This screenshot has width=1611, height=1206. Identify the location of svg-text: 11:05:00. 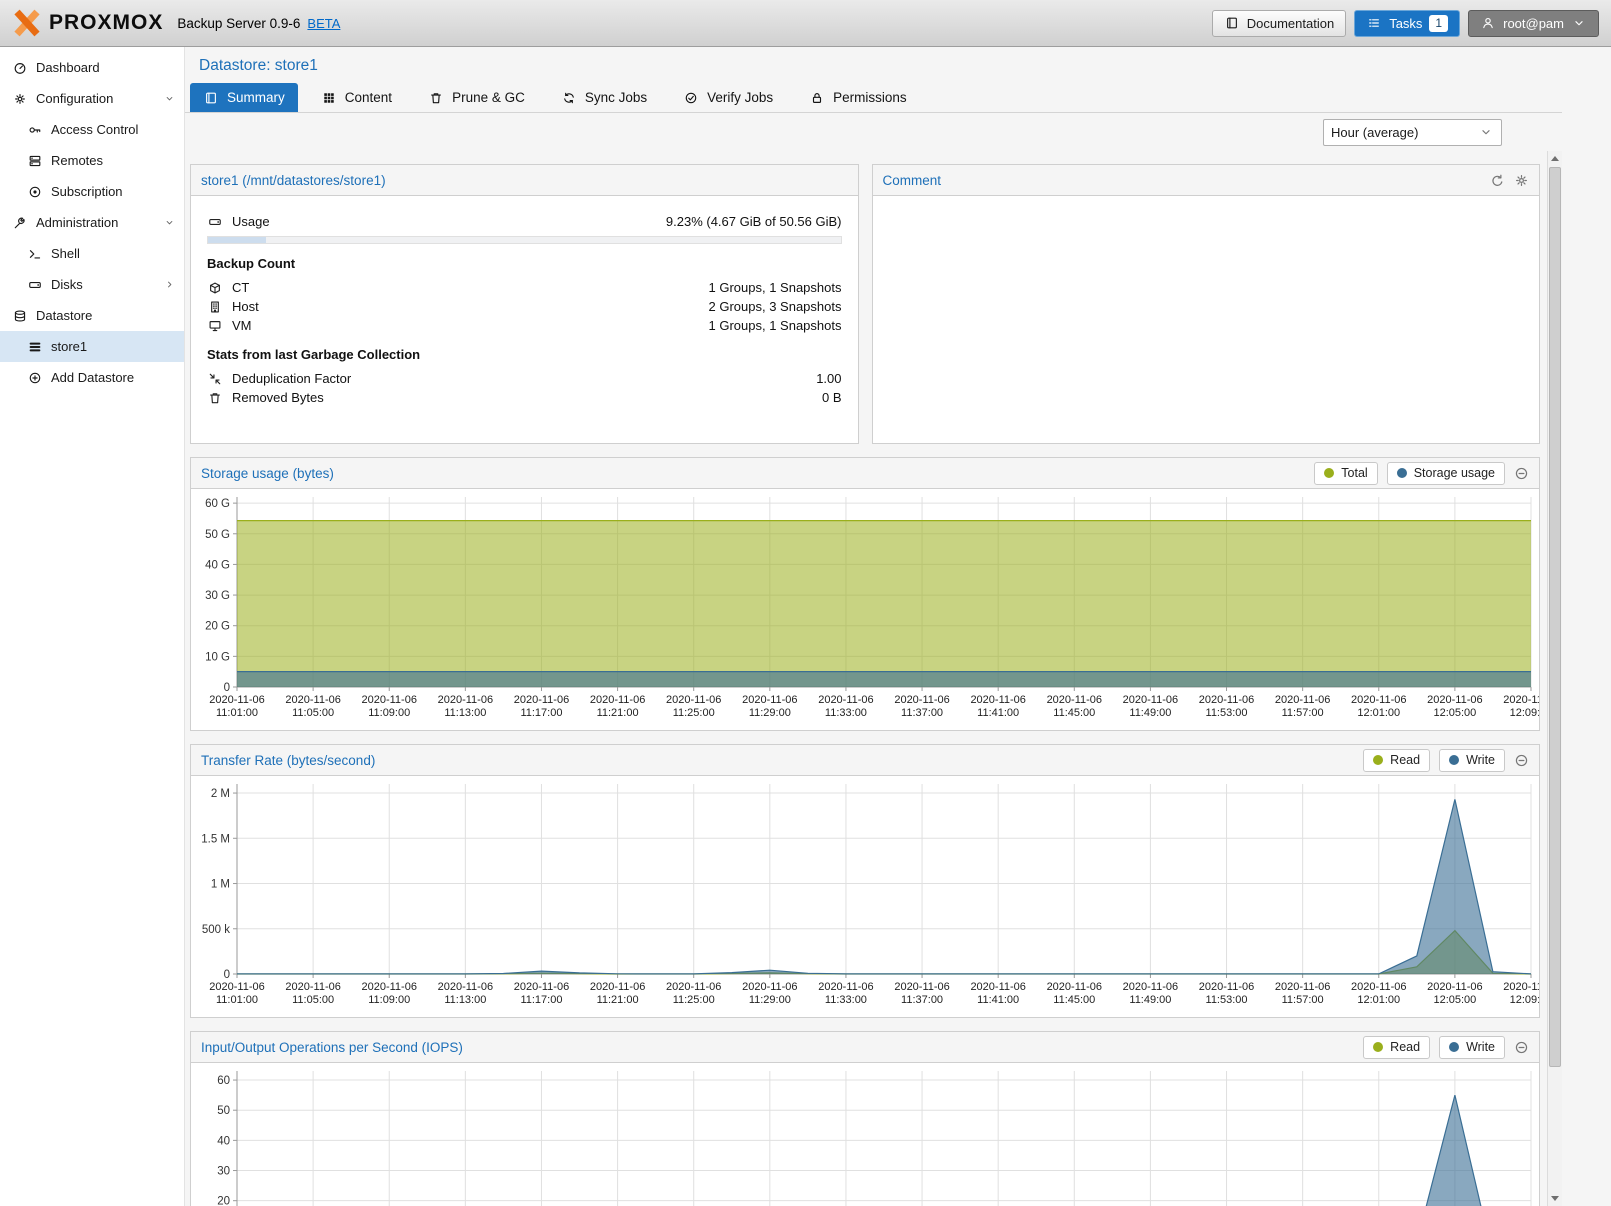
(313, 1000).